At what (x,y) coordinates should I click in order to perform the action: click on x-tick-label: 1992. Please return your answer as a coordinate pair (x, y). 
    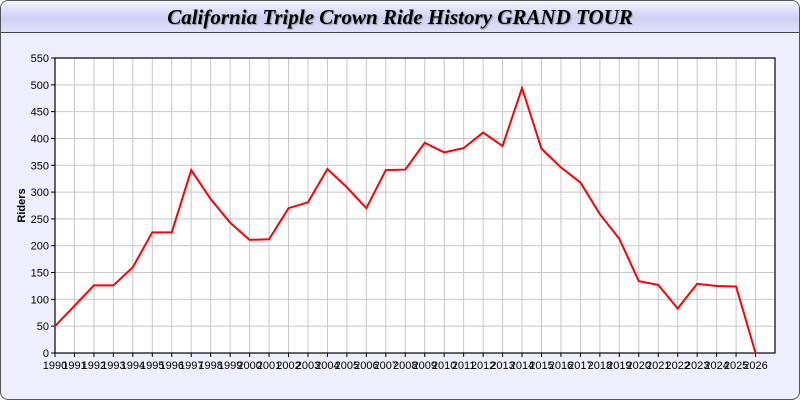
    Looking at the image, I should click on (94, 366).